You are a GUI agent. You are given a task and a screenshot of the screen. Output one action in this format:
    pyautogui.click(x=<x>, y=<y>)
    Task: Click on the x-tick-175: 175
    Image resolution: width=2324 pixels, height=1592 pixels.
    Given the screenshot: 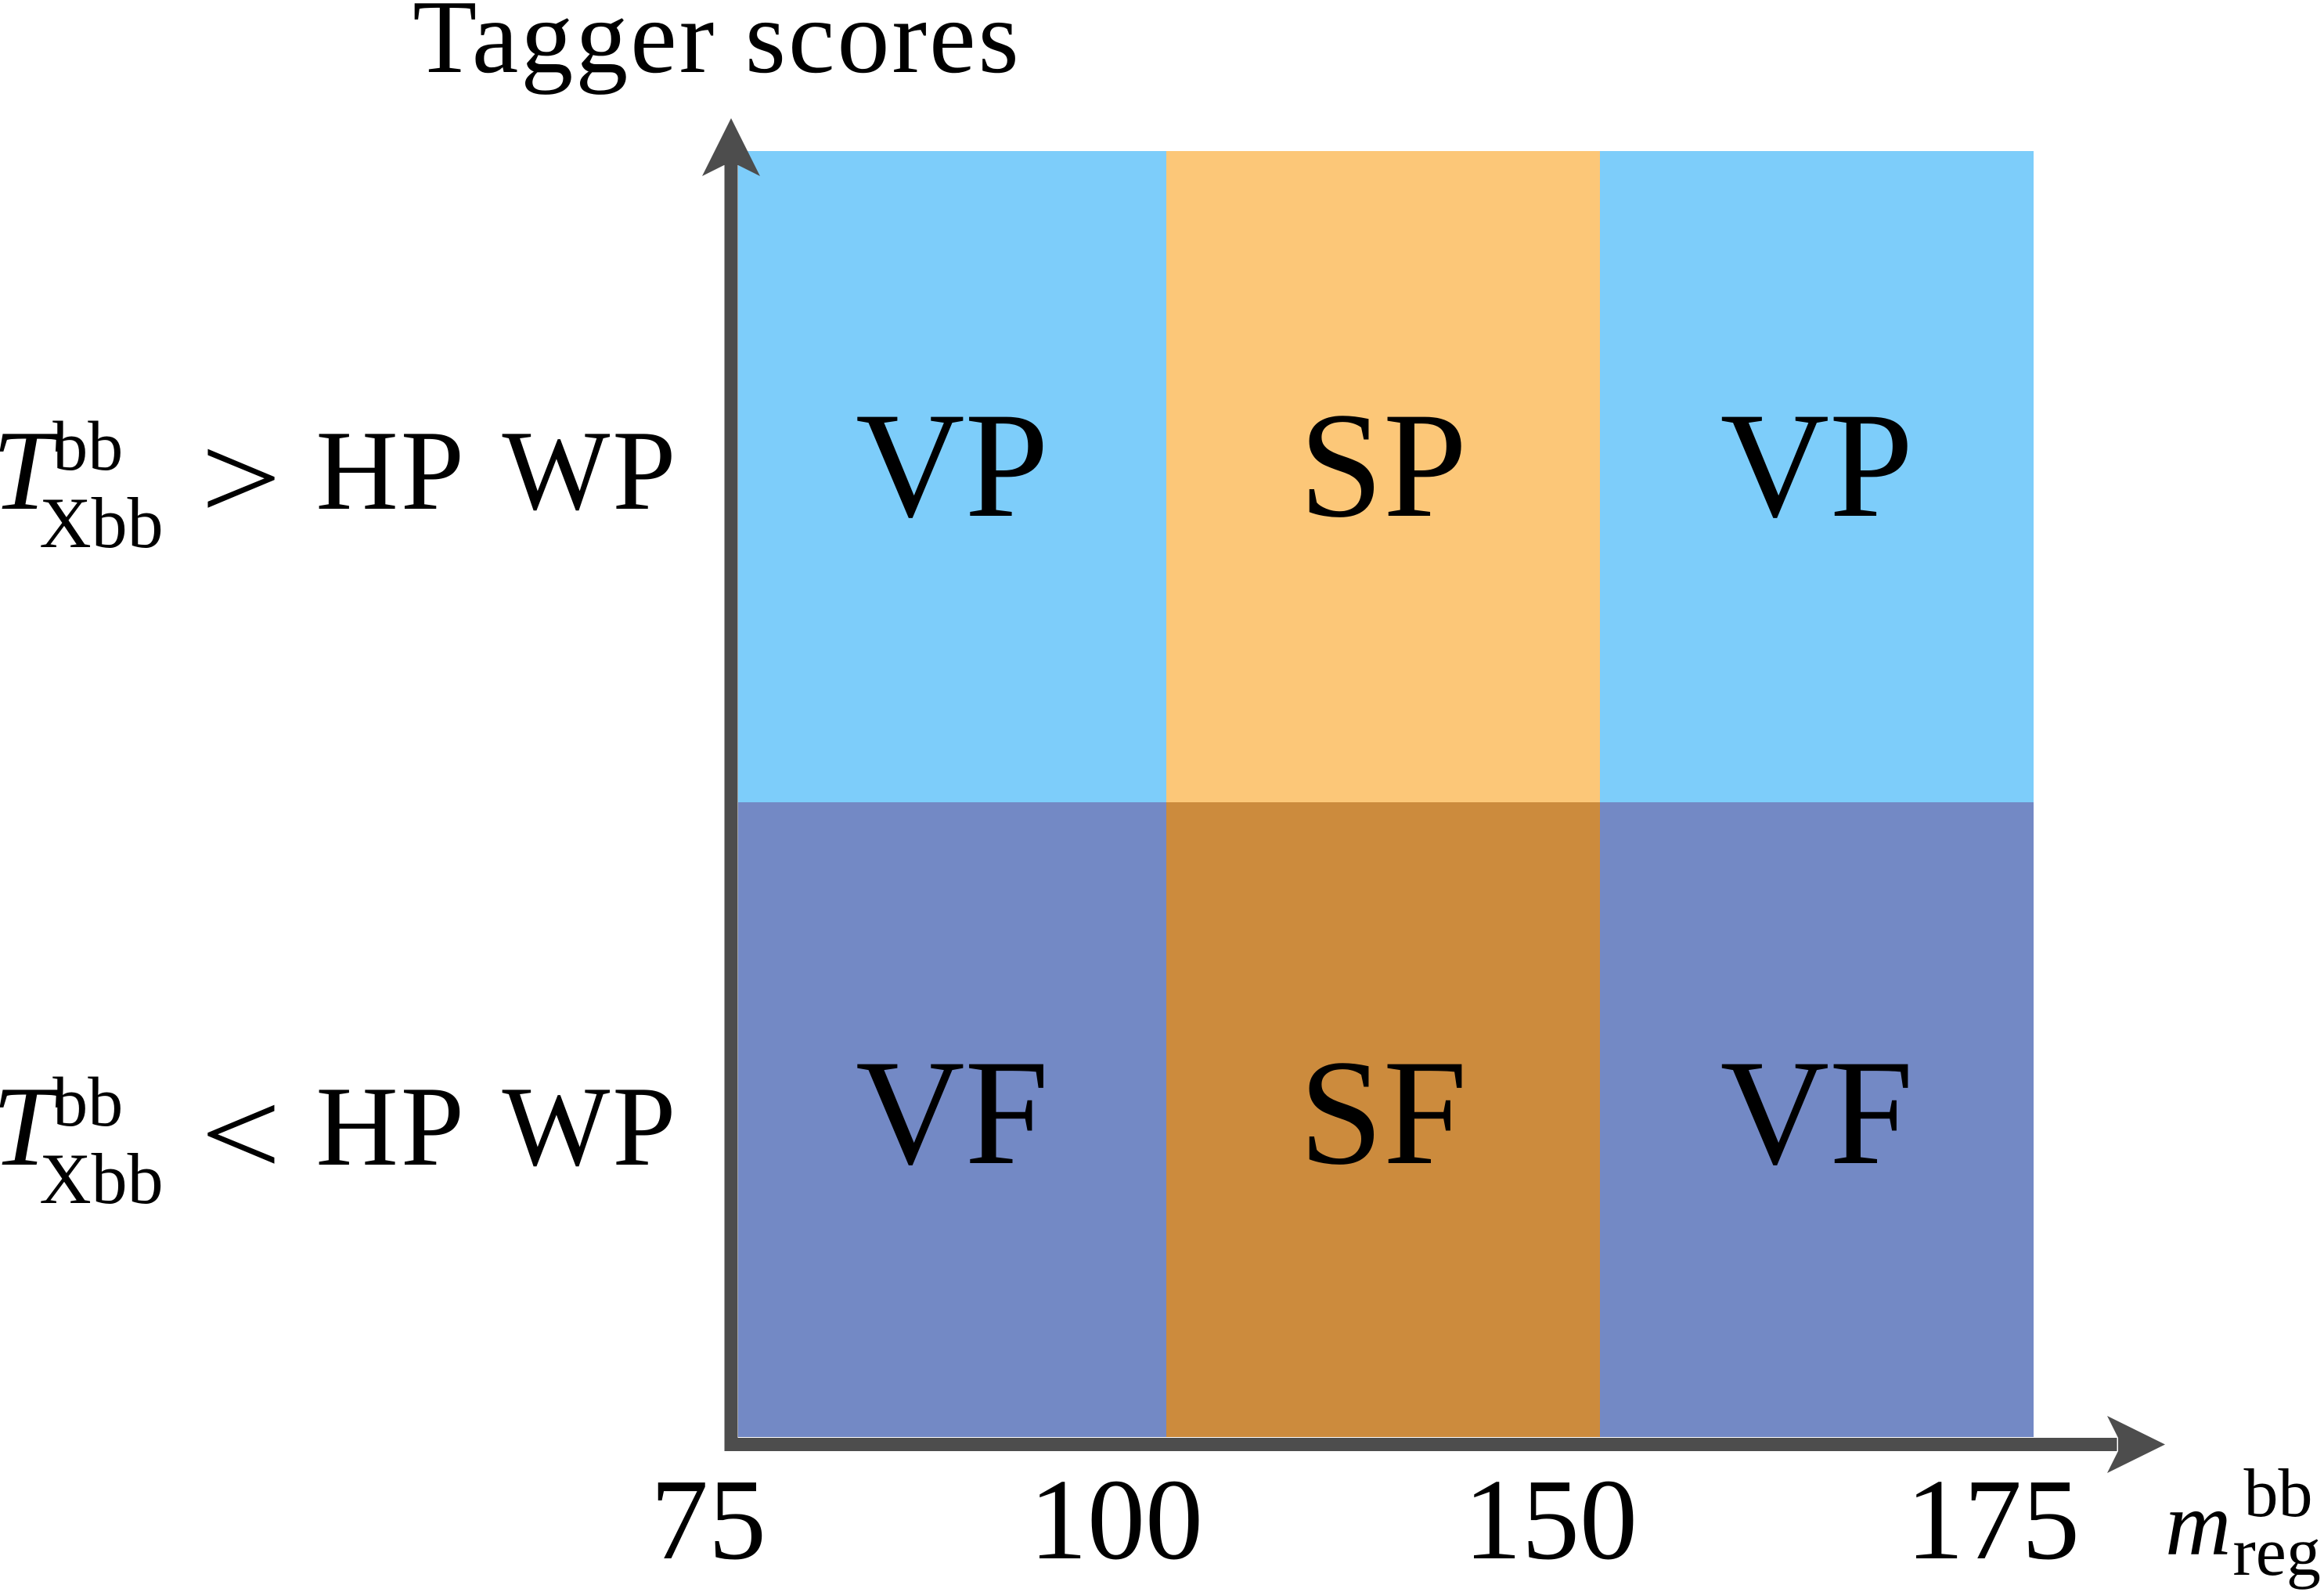 What is the action you would take?
    pyautogui.click(x=1993, y=1520)
    